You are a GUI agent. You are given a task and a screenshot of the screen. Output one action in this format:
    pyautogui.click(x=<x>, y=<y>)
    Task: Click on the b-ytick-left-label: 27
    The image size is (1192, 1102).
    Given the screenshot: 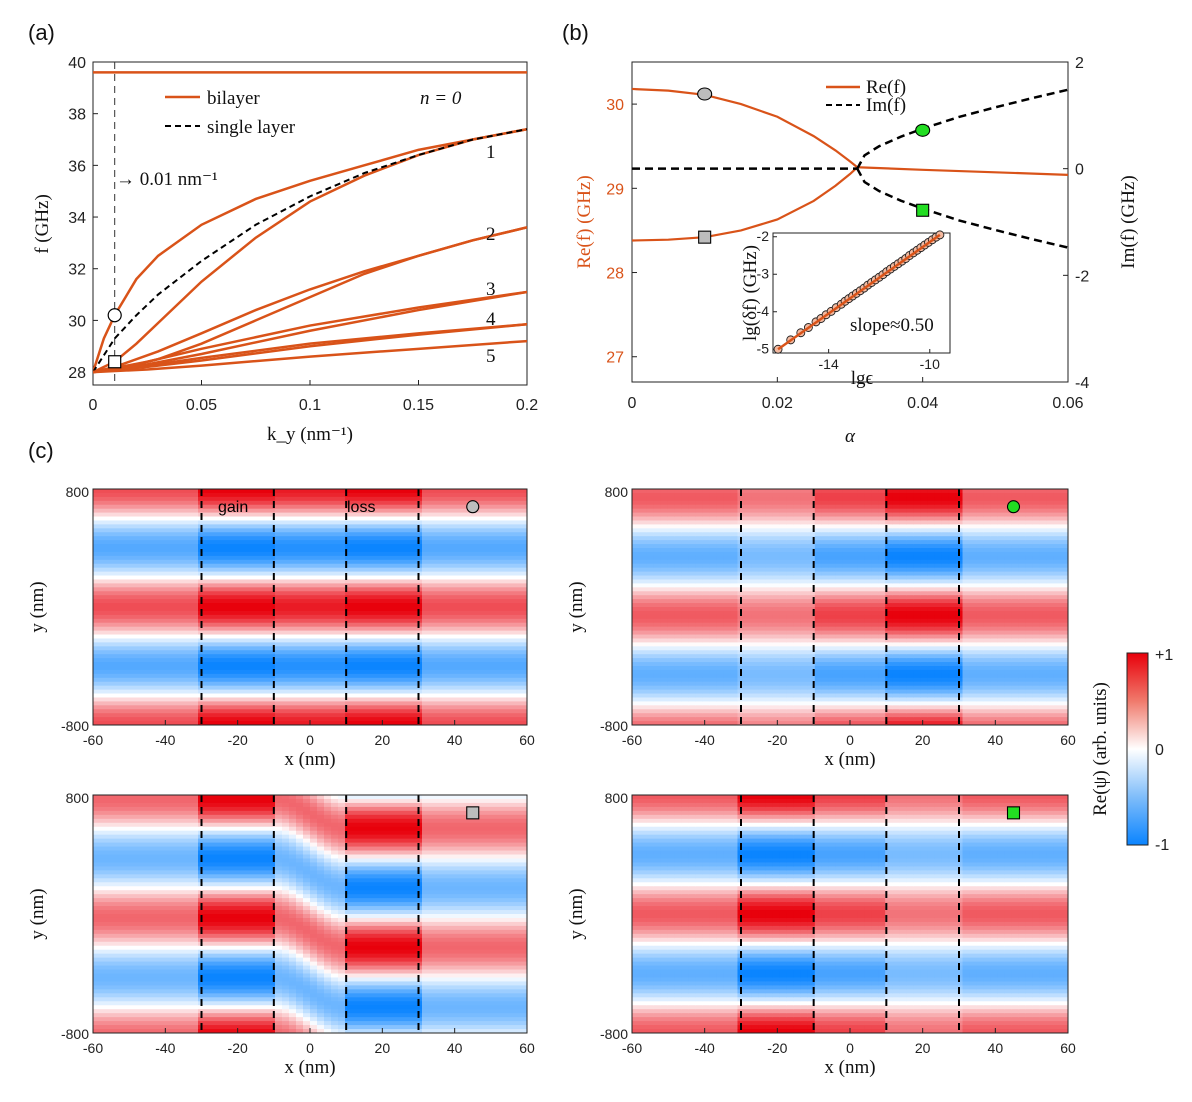 What is the action you would take?
    pyautogui.click(x=615, y=358)
    